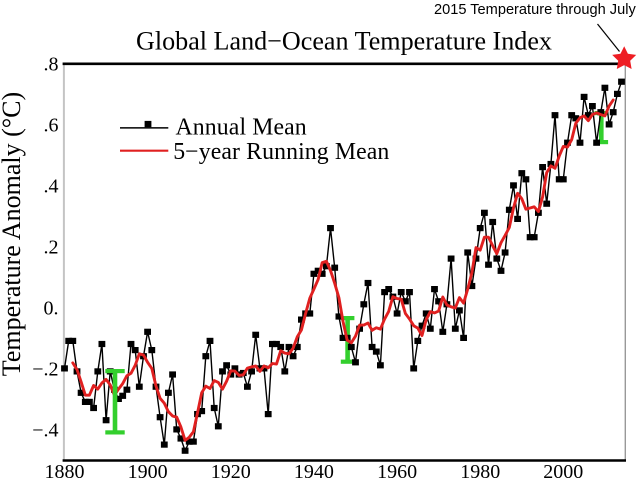 The height and width of the screenshot is (483, 638). I want to click on svg-text: 1960, so click(397, 472).